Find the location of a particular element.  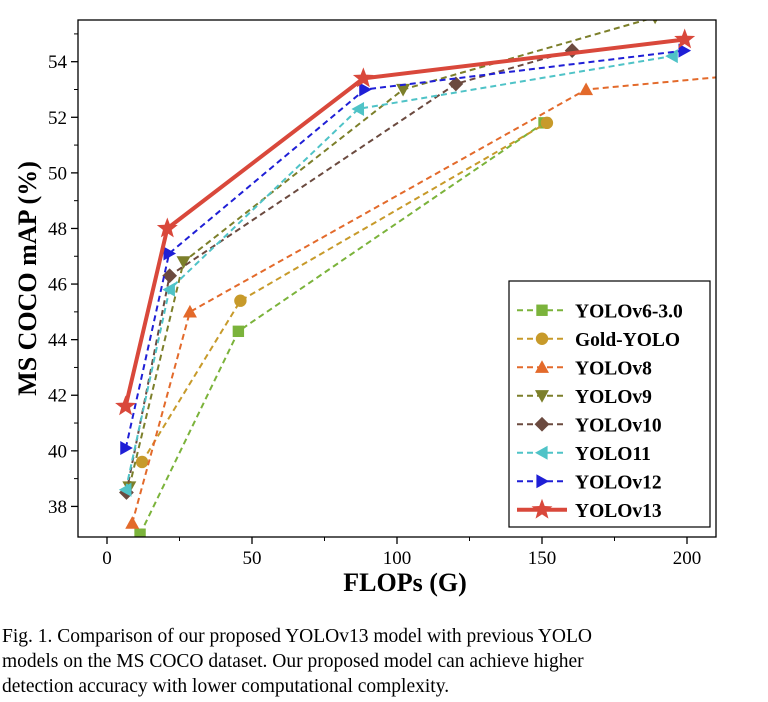

legend-label: YOLO11 is located at coordinates (613, 454).